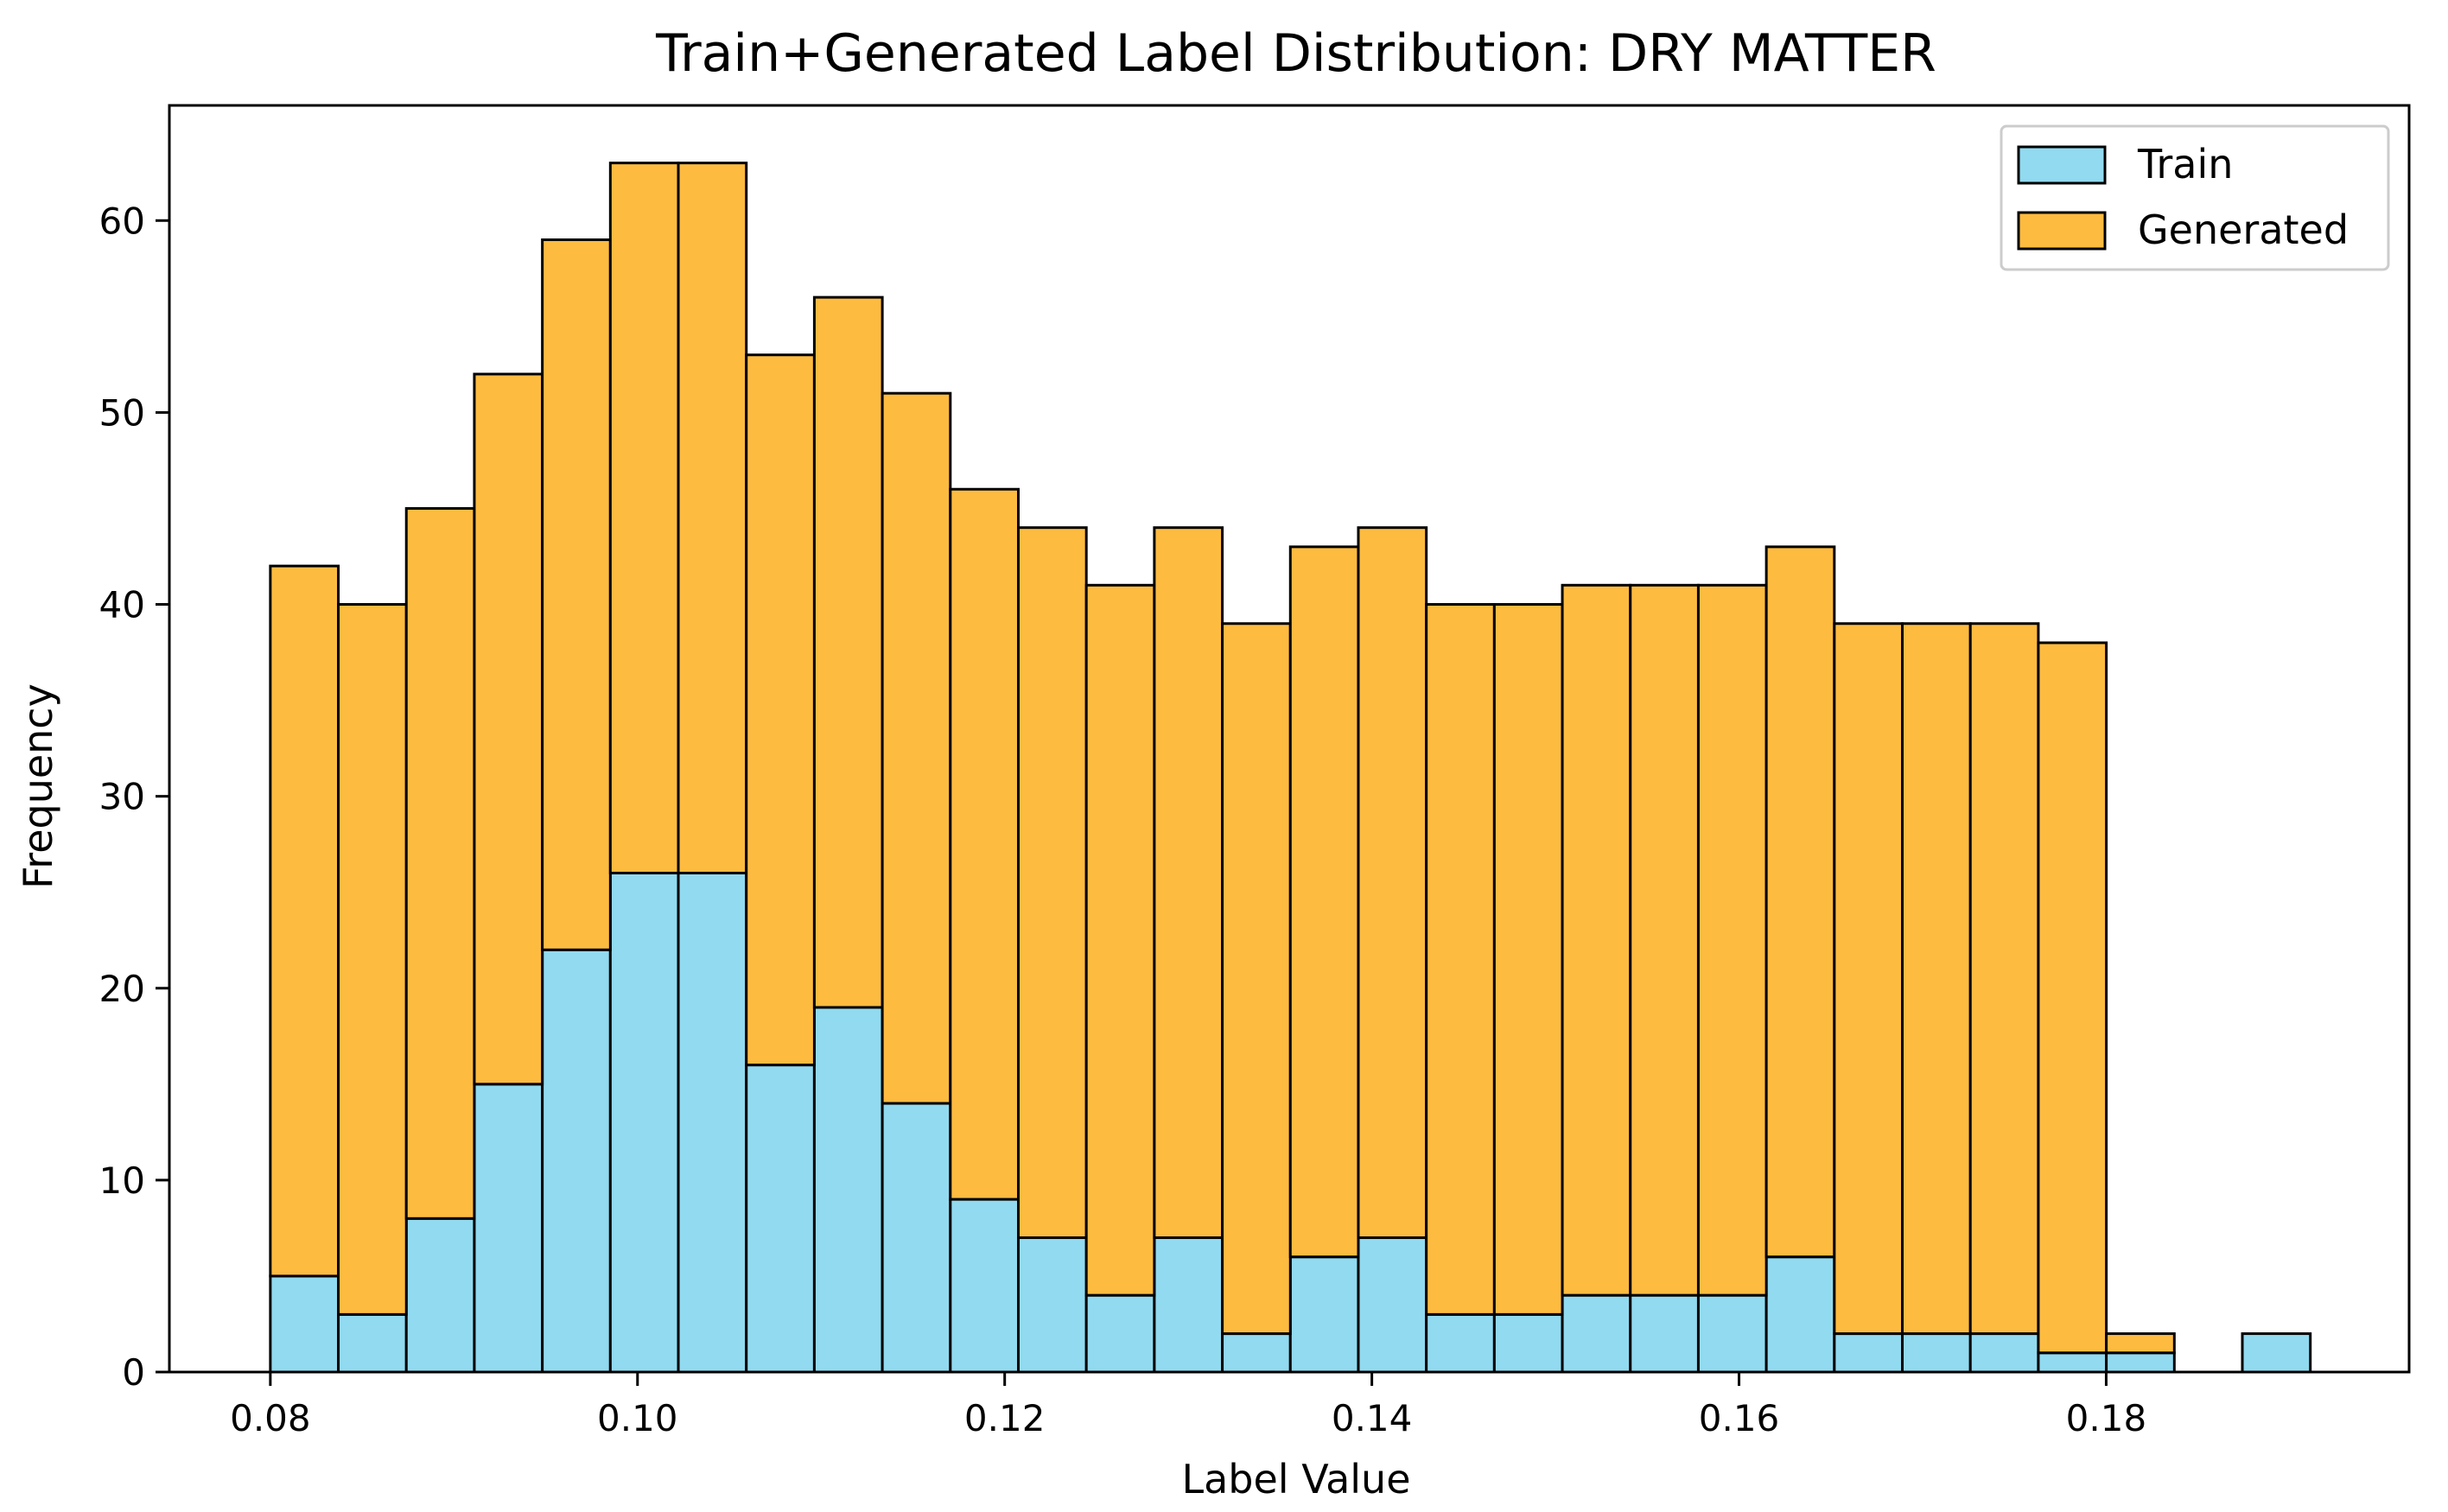 This screenshot has width=2448, height=1512. What do you see at coordinates (122, 221) in the screenshot?
I see `y-tick-label-6: 60` at bounding box center [122, 221].